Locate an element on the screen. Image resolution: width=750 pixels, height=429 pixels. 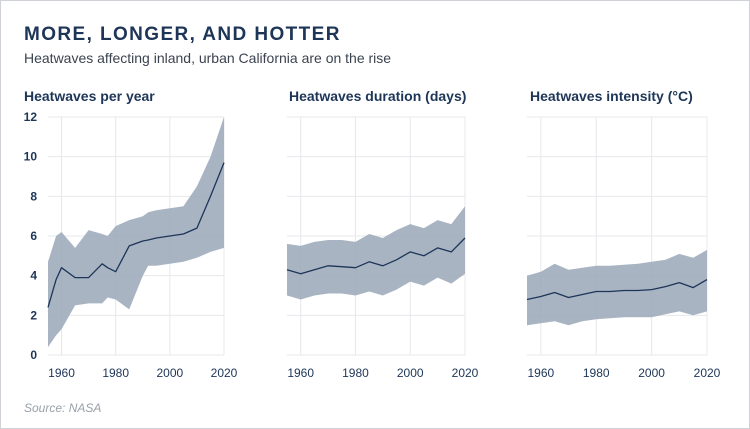
y-tick-label-per-year-5: 10 is located at coordinates (31, 157).